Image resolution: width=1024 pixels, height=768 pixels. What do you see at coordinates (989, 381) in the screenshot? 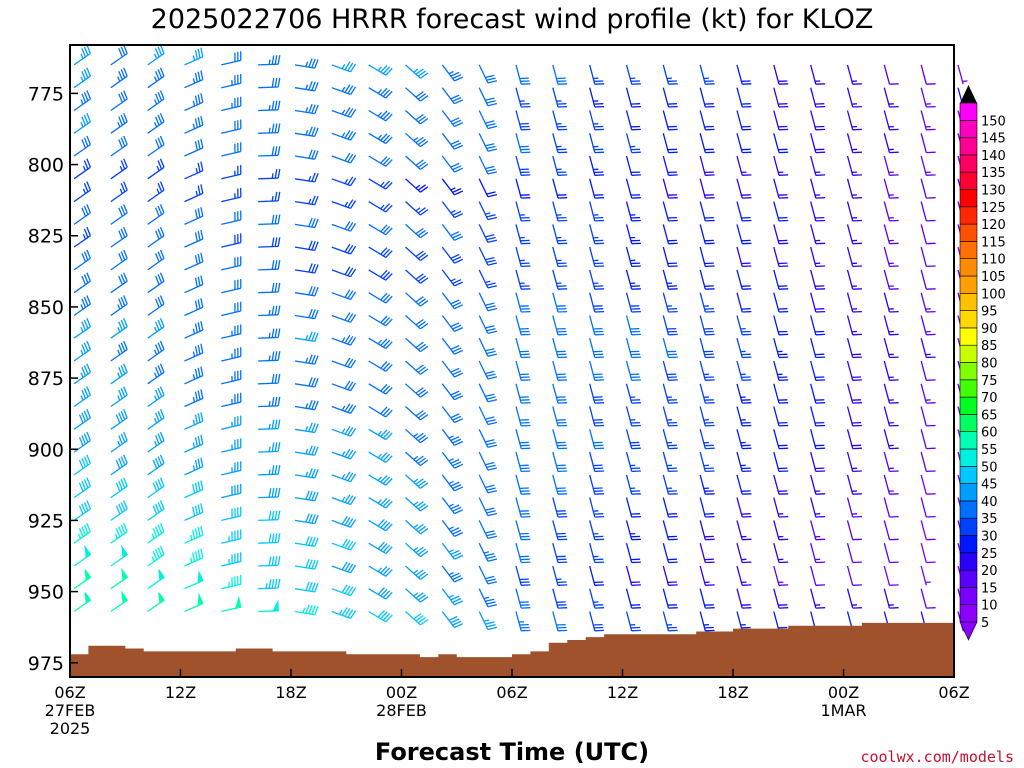
I see `colorbar-label: 75` at bounding box center [989, 381].